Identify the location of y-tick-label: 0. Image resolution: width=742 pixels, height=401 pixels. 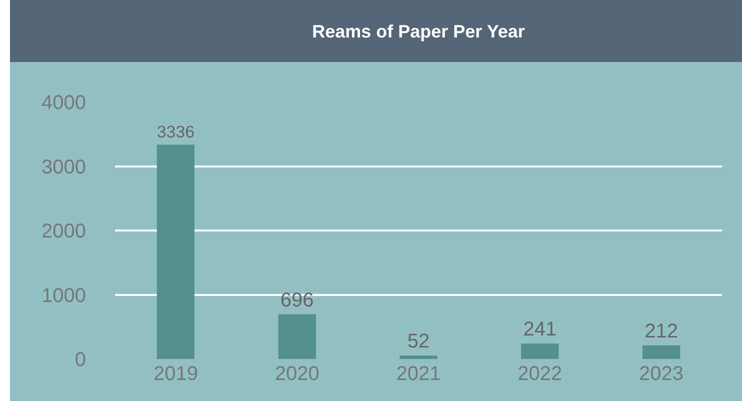
(80, 360).